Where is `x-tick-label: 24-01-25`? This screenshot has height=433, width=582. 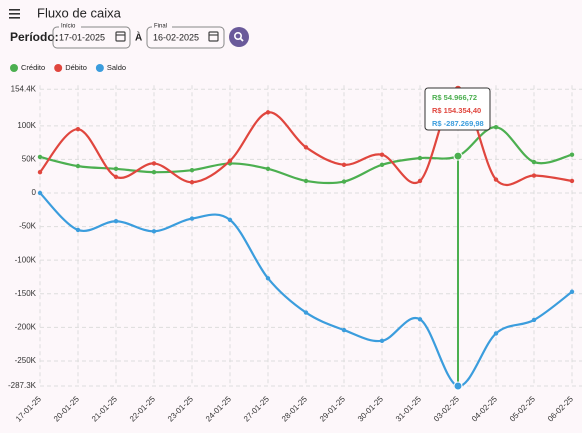
x-tick-label: 24-01-25 is located at coordinates (218, 408).